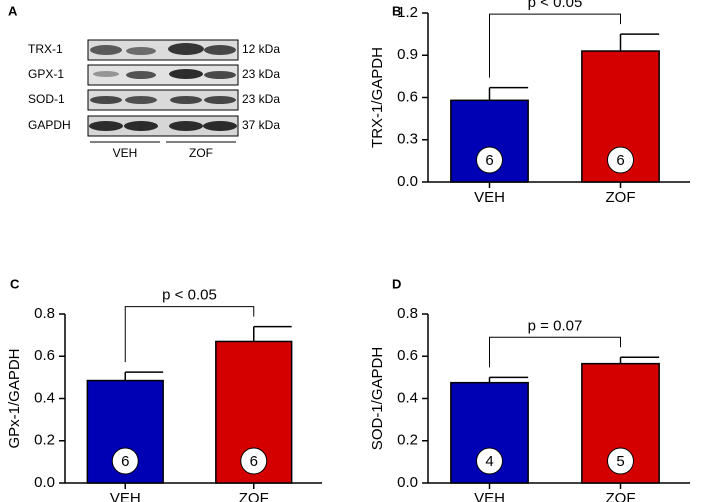 The image size is (709, 502). What do you see at coordinates (15, 283) in the screenshot?
I see `panel-label: C` at bounding box center [15, 283].